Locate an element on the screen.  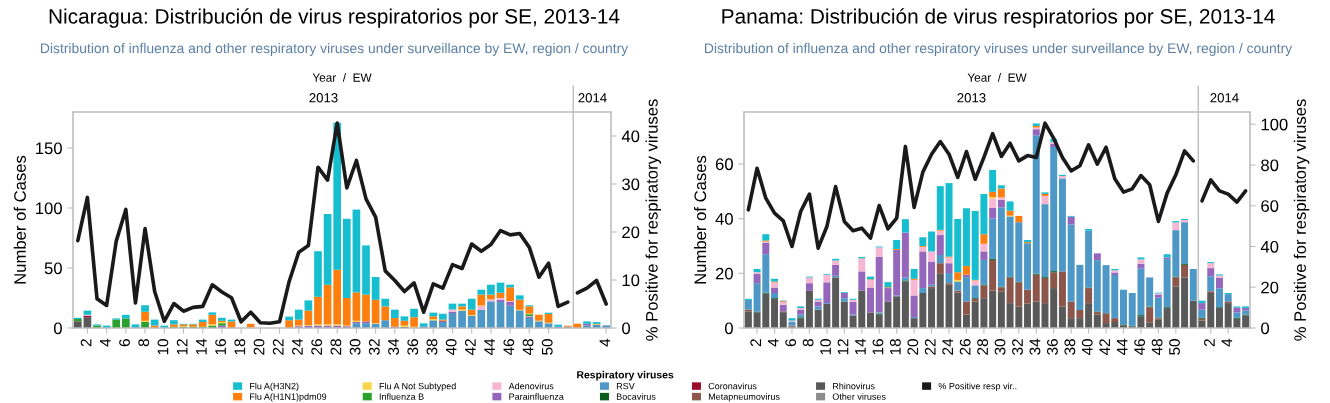
legend-label: Adenovirus is located at coordinates (531, 386).